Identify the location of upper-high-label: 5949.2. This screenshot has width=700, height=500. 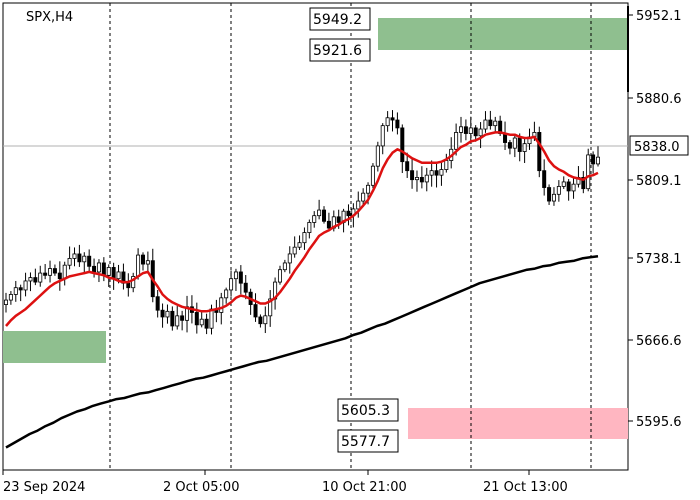
(337, 20).